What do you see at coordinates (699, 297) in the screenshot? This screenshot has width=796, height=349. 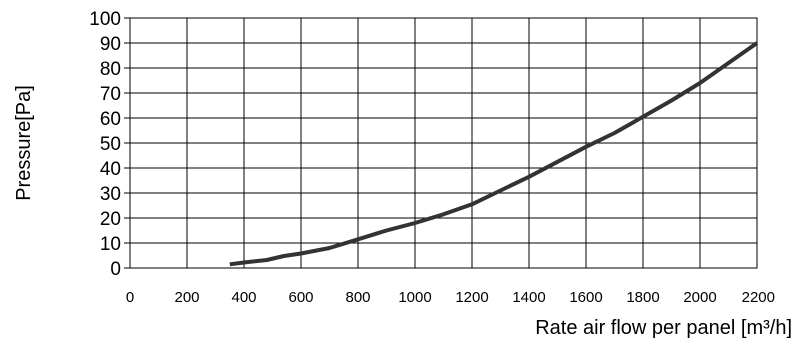 I see `x-tick-label: 2000` at bounding box center [699, 297].